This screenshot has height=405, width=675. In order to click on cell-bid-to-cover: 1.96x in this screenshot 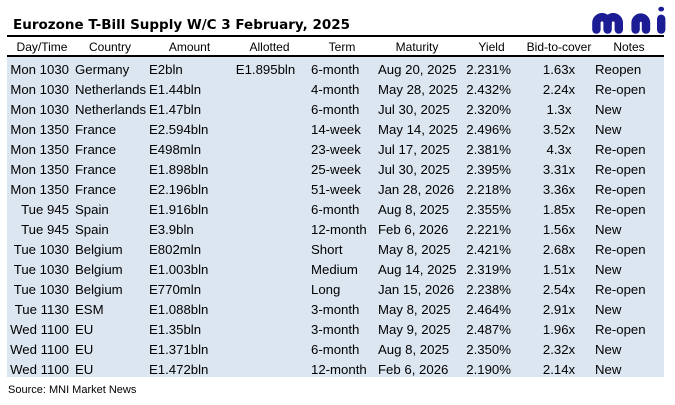, I will do `click(559, 330)`.